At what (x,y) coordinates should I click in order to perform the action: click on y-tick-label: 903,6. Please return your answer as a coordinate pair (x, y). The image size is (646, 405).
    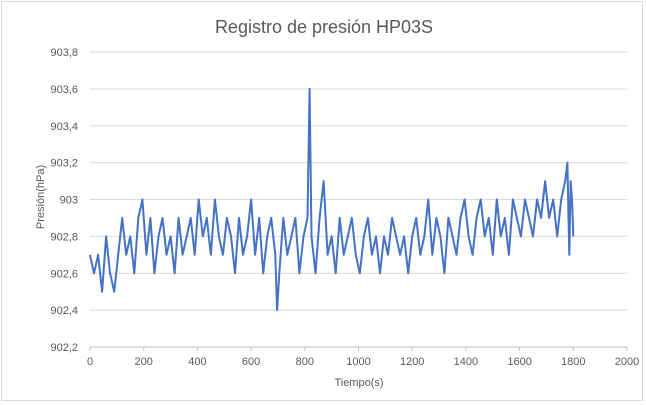
    Looking at the image, I should click on (64, 90).